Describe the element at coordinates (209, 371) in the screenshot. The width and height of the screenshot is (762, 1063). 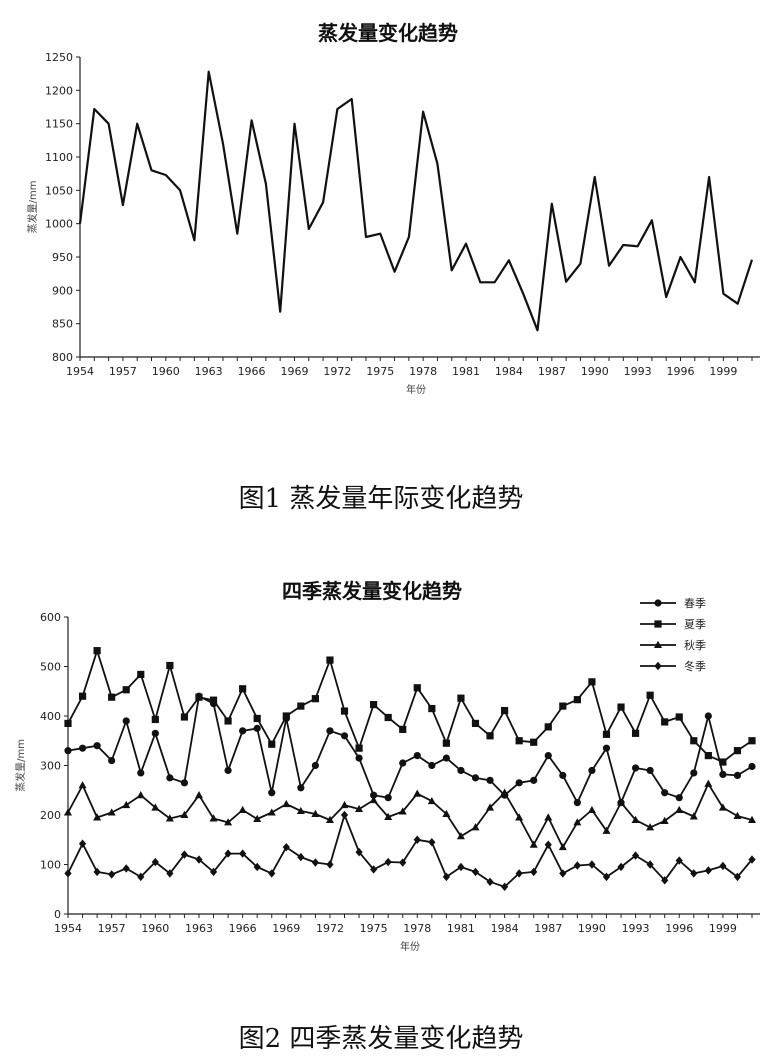
I see `x-tick-label: 1963` at that location.